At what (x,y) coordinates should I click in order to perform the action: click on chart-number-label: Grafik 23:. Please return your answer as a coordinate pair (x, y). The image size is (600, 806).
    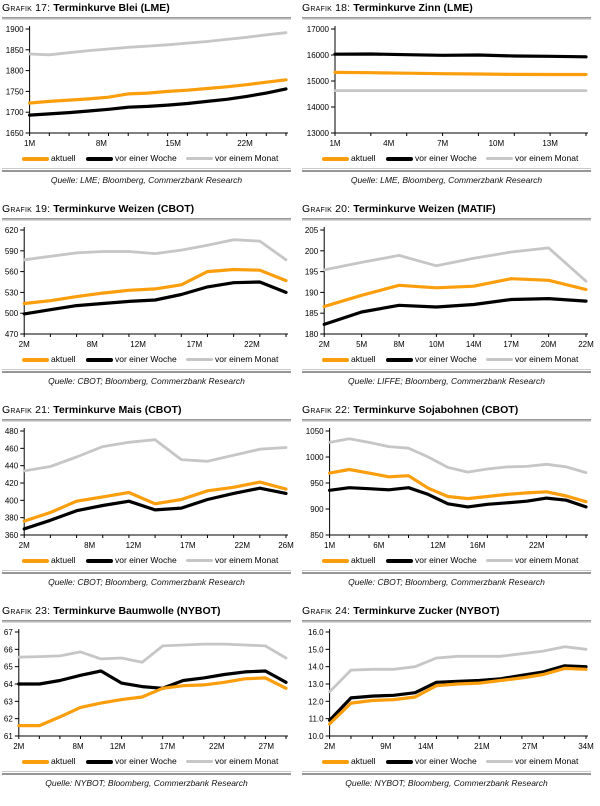
    Looking at the image, I should click on (26, 611).